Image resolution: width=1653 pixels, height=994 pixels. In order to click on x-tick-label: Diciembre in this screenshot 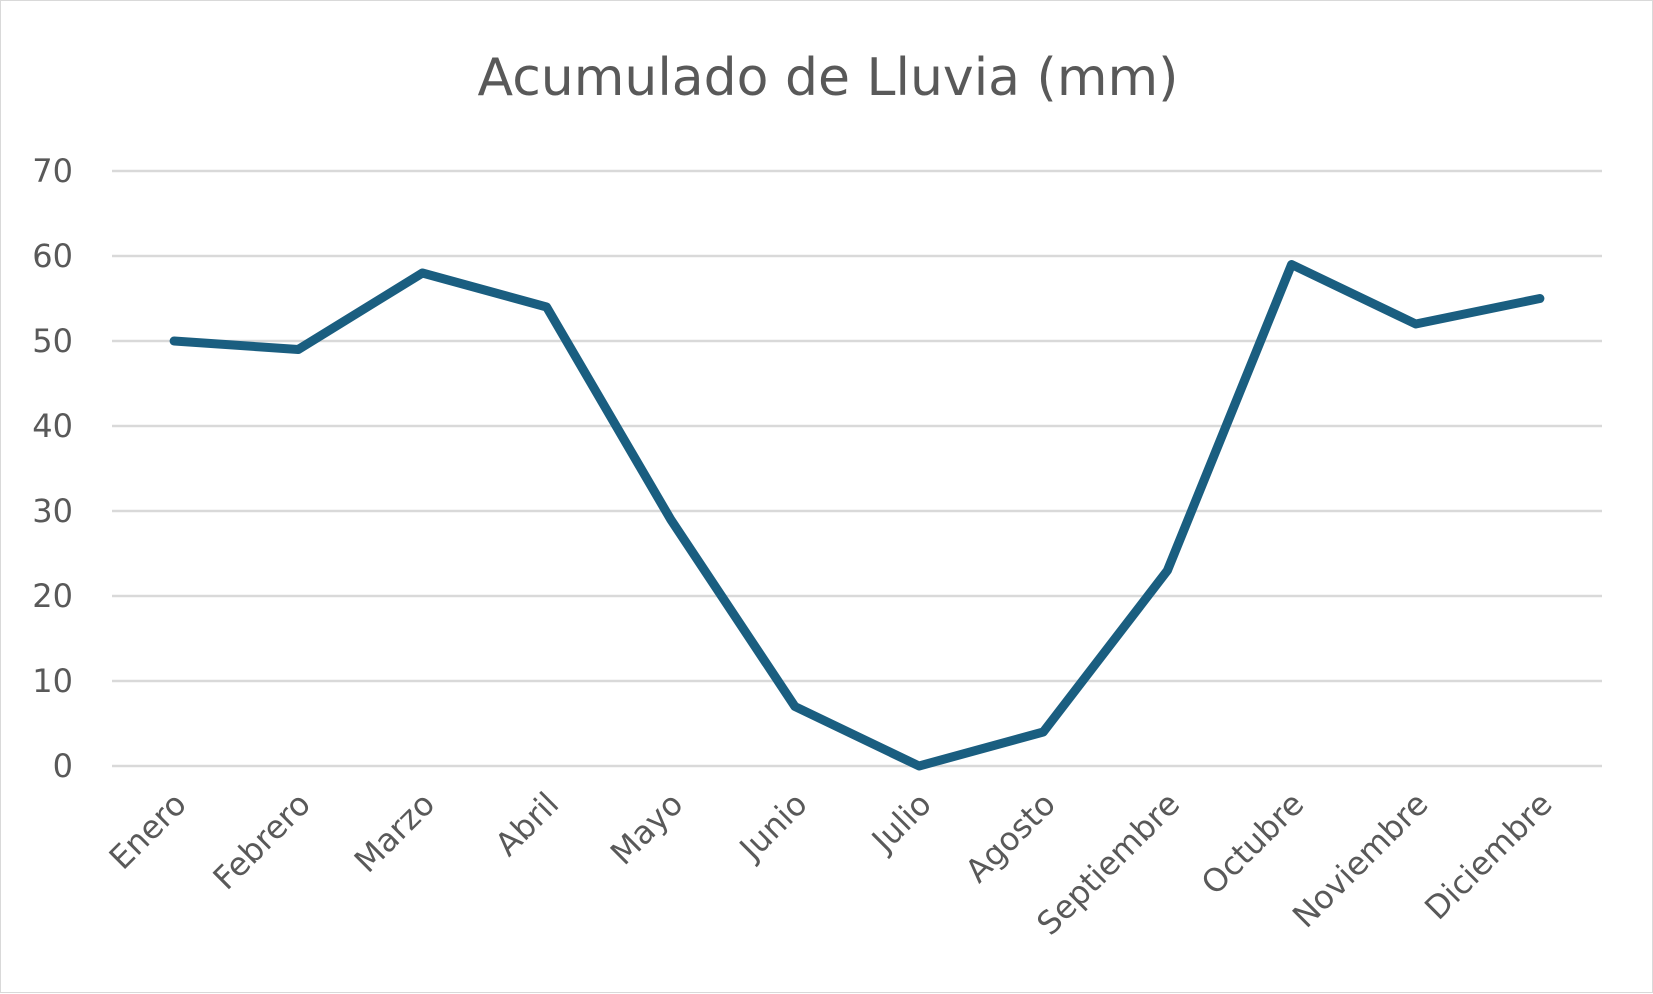, I will do `click(1488, 856)`.